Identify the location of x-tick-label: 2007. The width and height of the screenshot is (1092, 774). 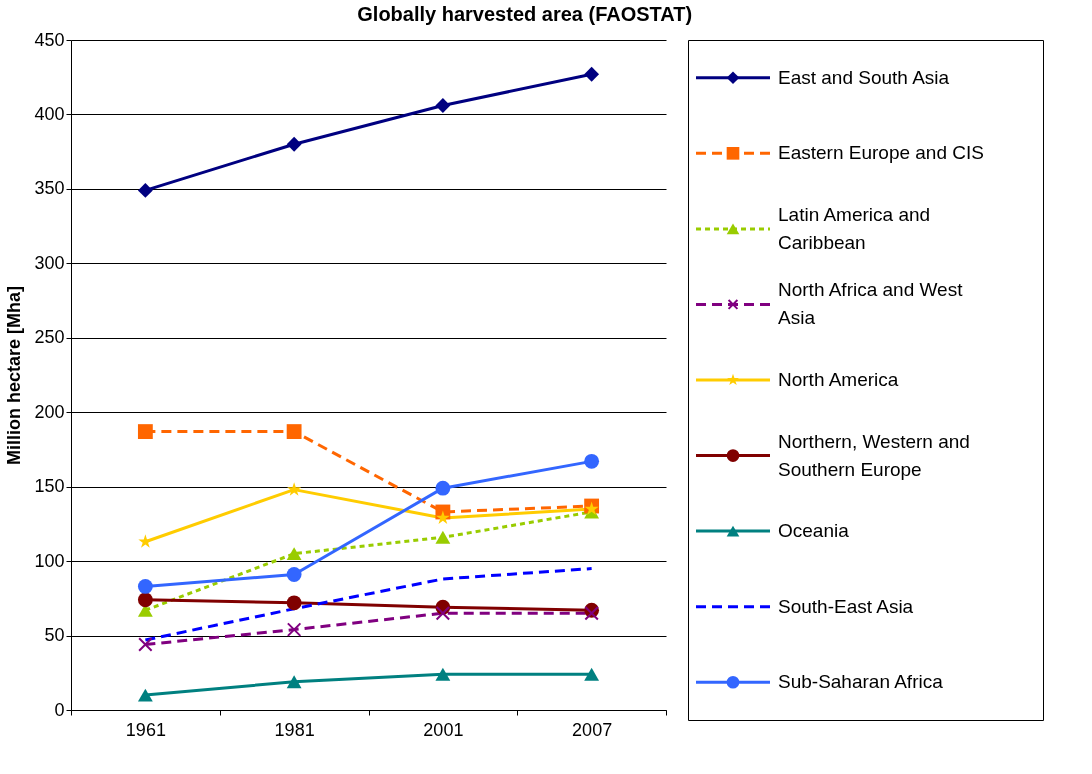
(592, 729).